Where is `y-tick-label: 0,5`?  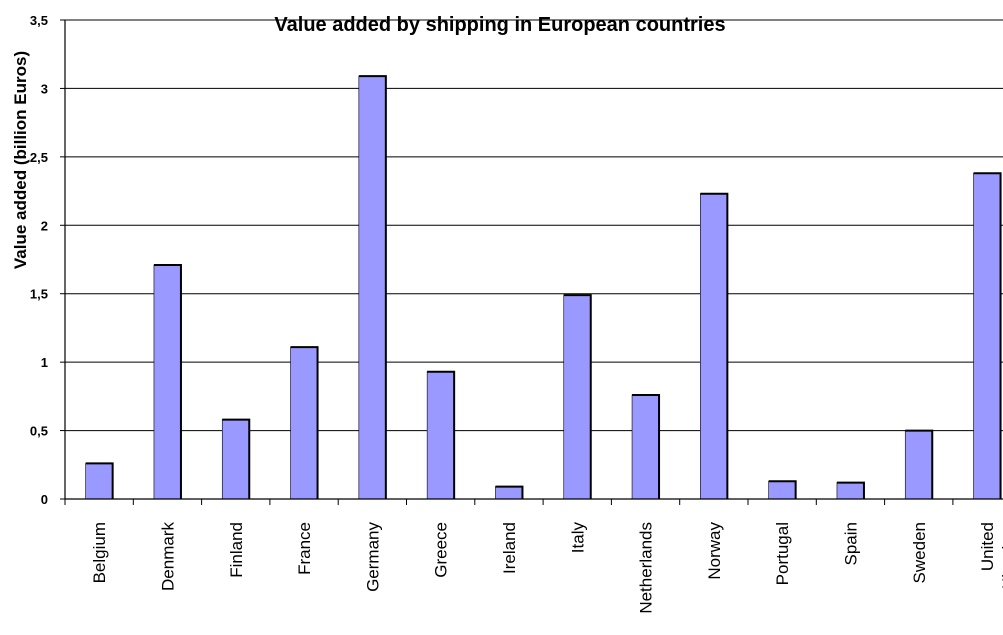
y-tick-label: 0,5 is located at coordinates (39, 431).